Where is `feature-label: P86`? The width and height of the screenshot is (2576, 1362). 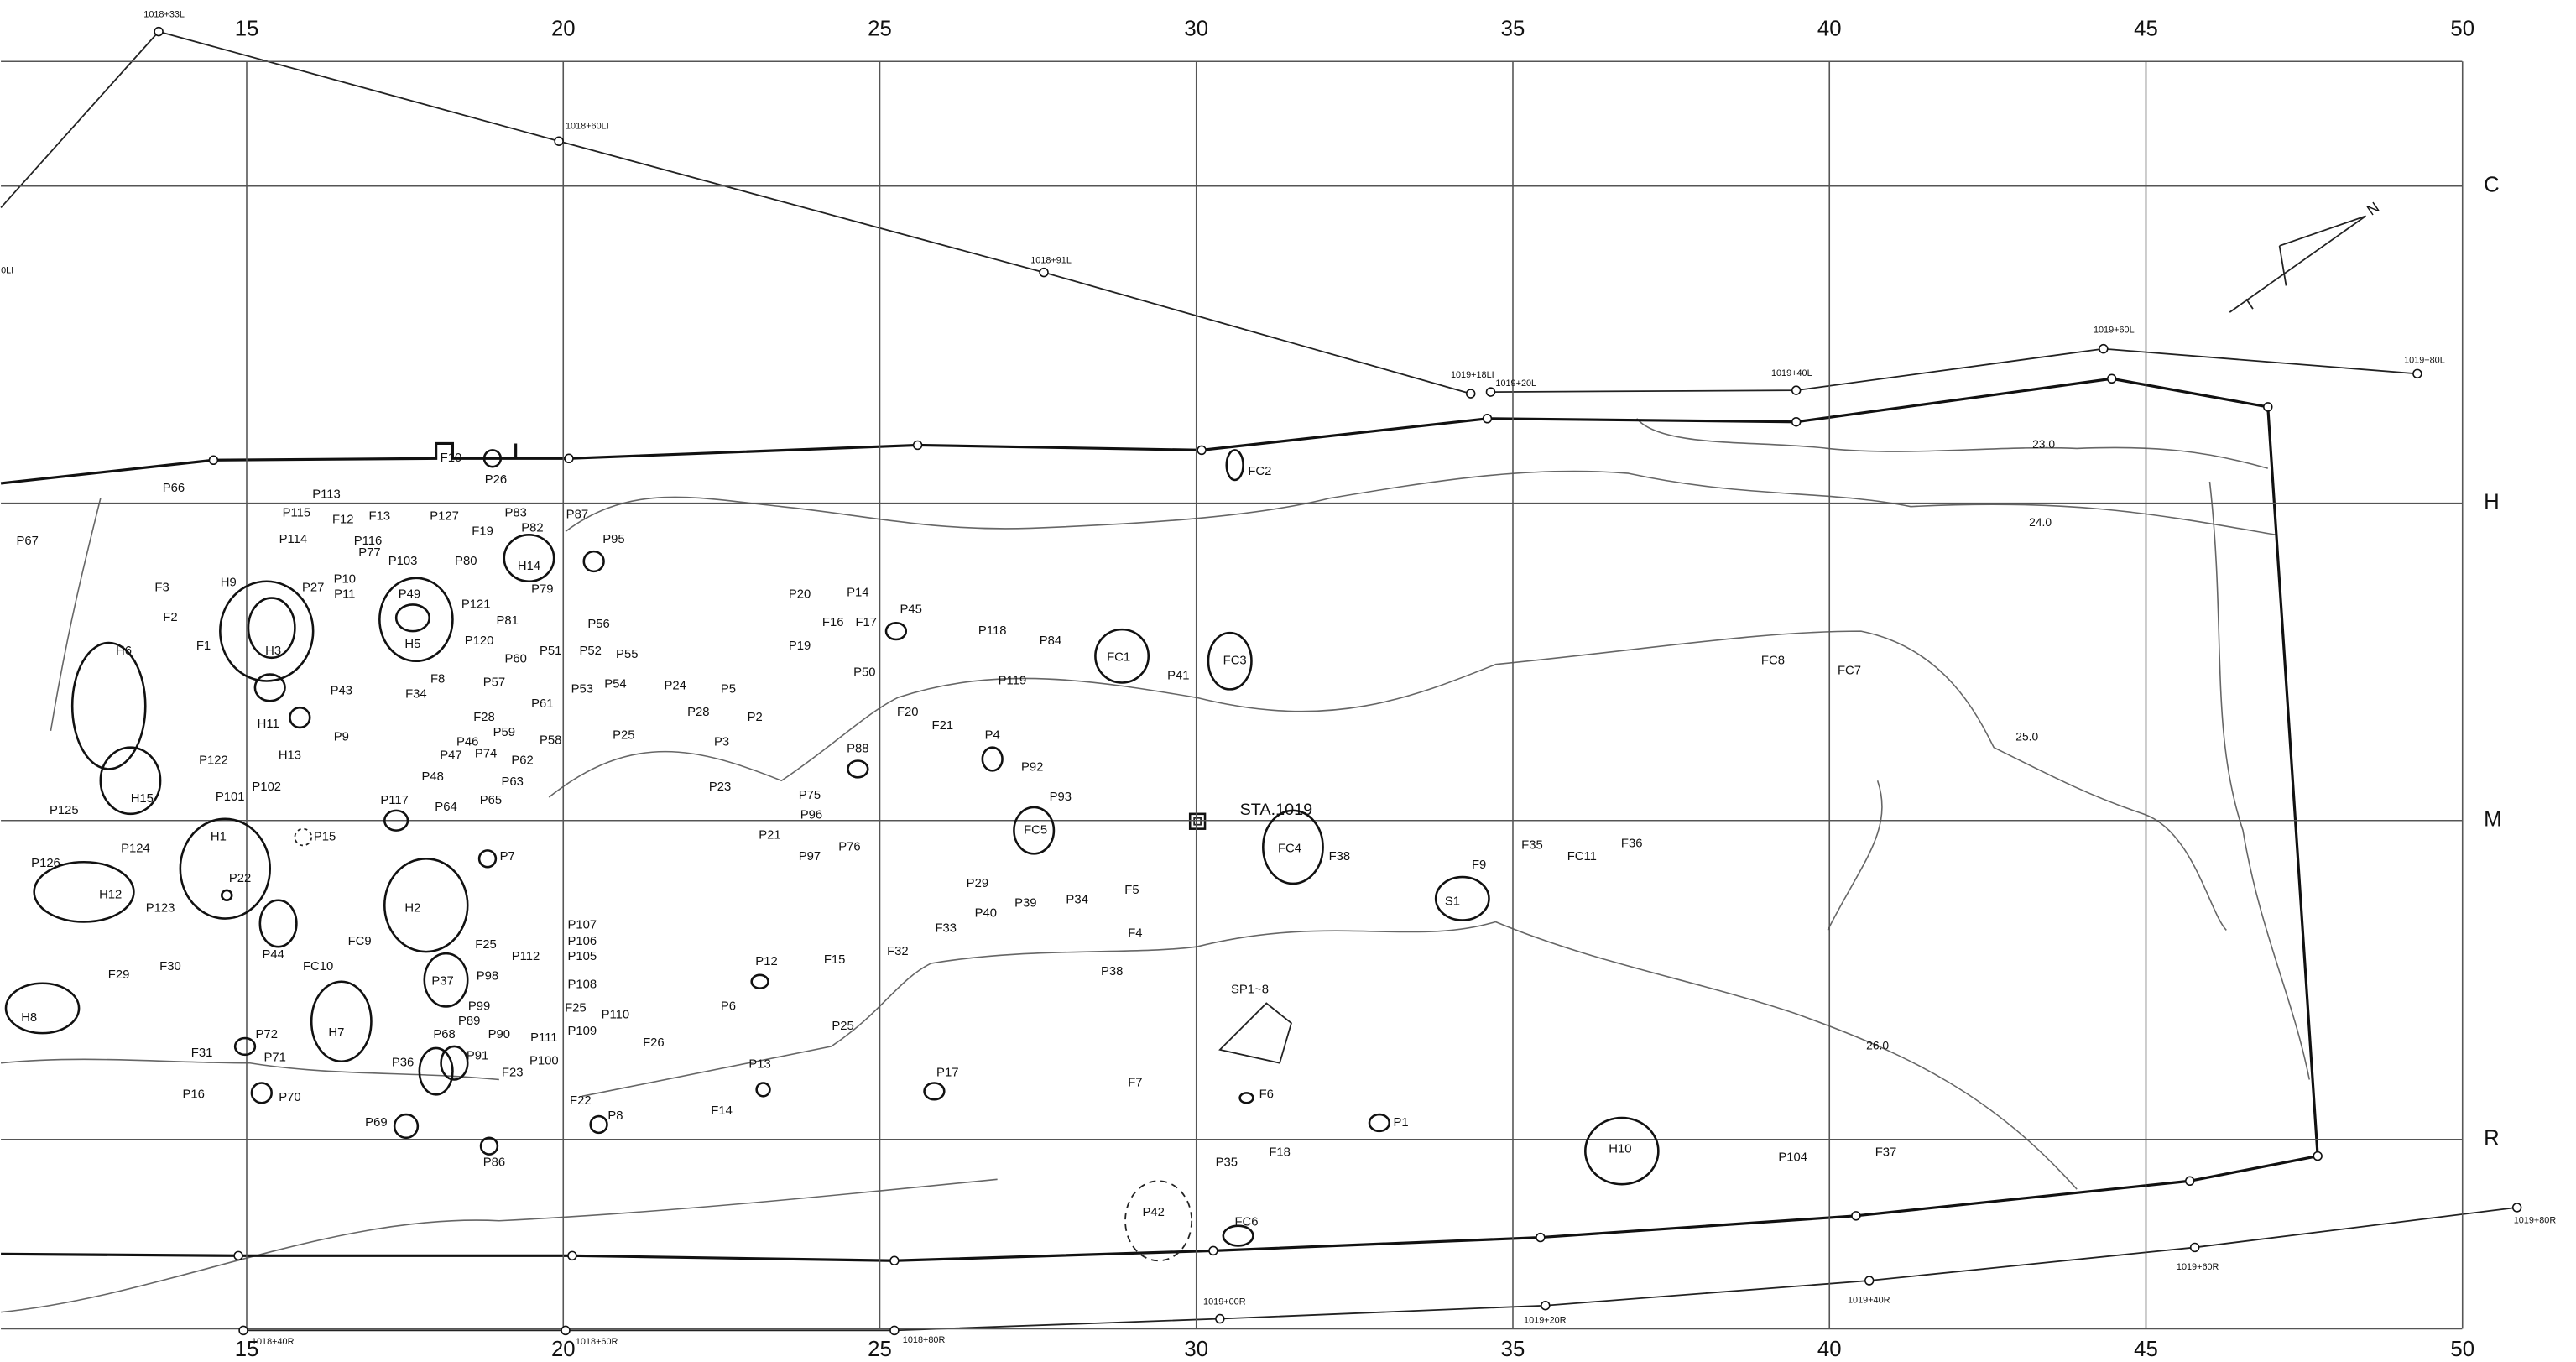
feature-label: P86 is located at coordinates (494, 1162).